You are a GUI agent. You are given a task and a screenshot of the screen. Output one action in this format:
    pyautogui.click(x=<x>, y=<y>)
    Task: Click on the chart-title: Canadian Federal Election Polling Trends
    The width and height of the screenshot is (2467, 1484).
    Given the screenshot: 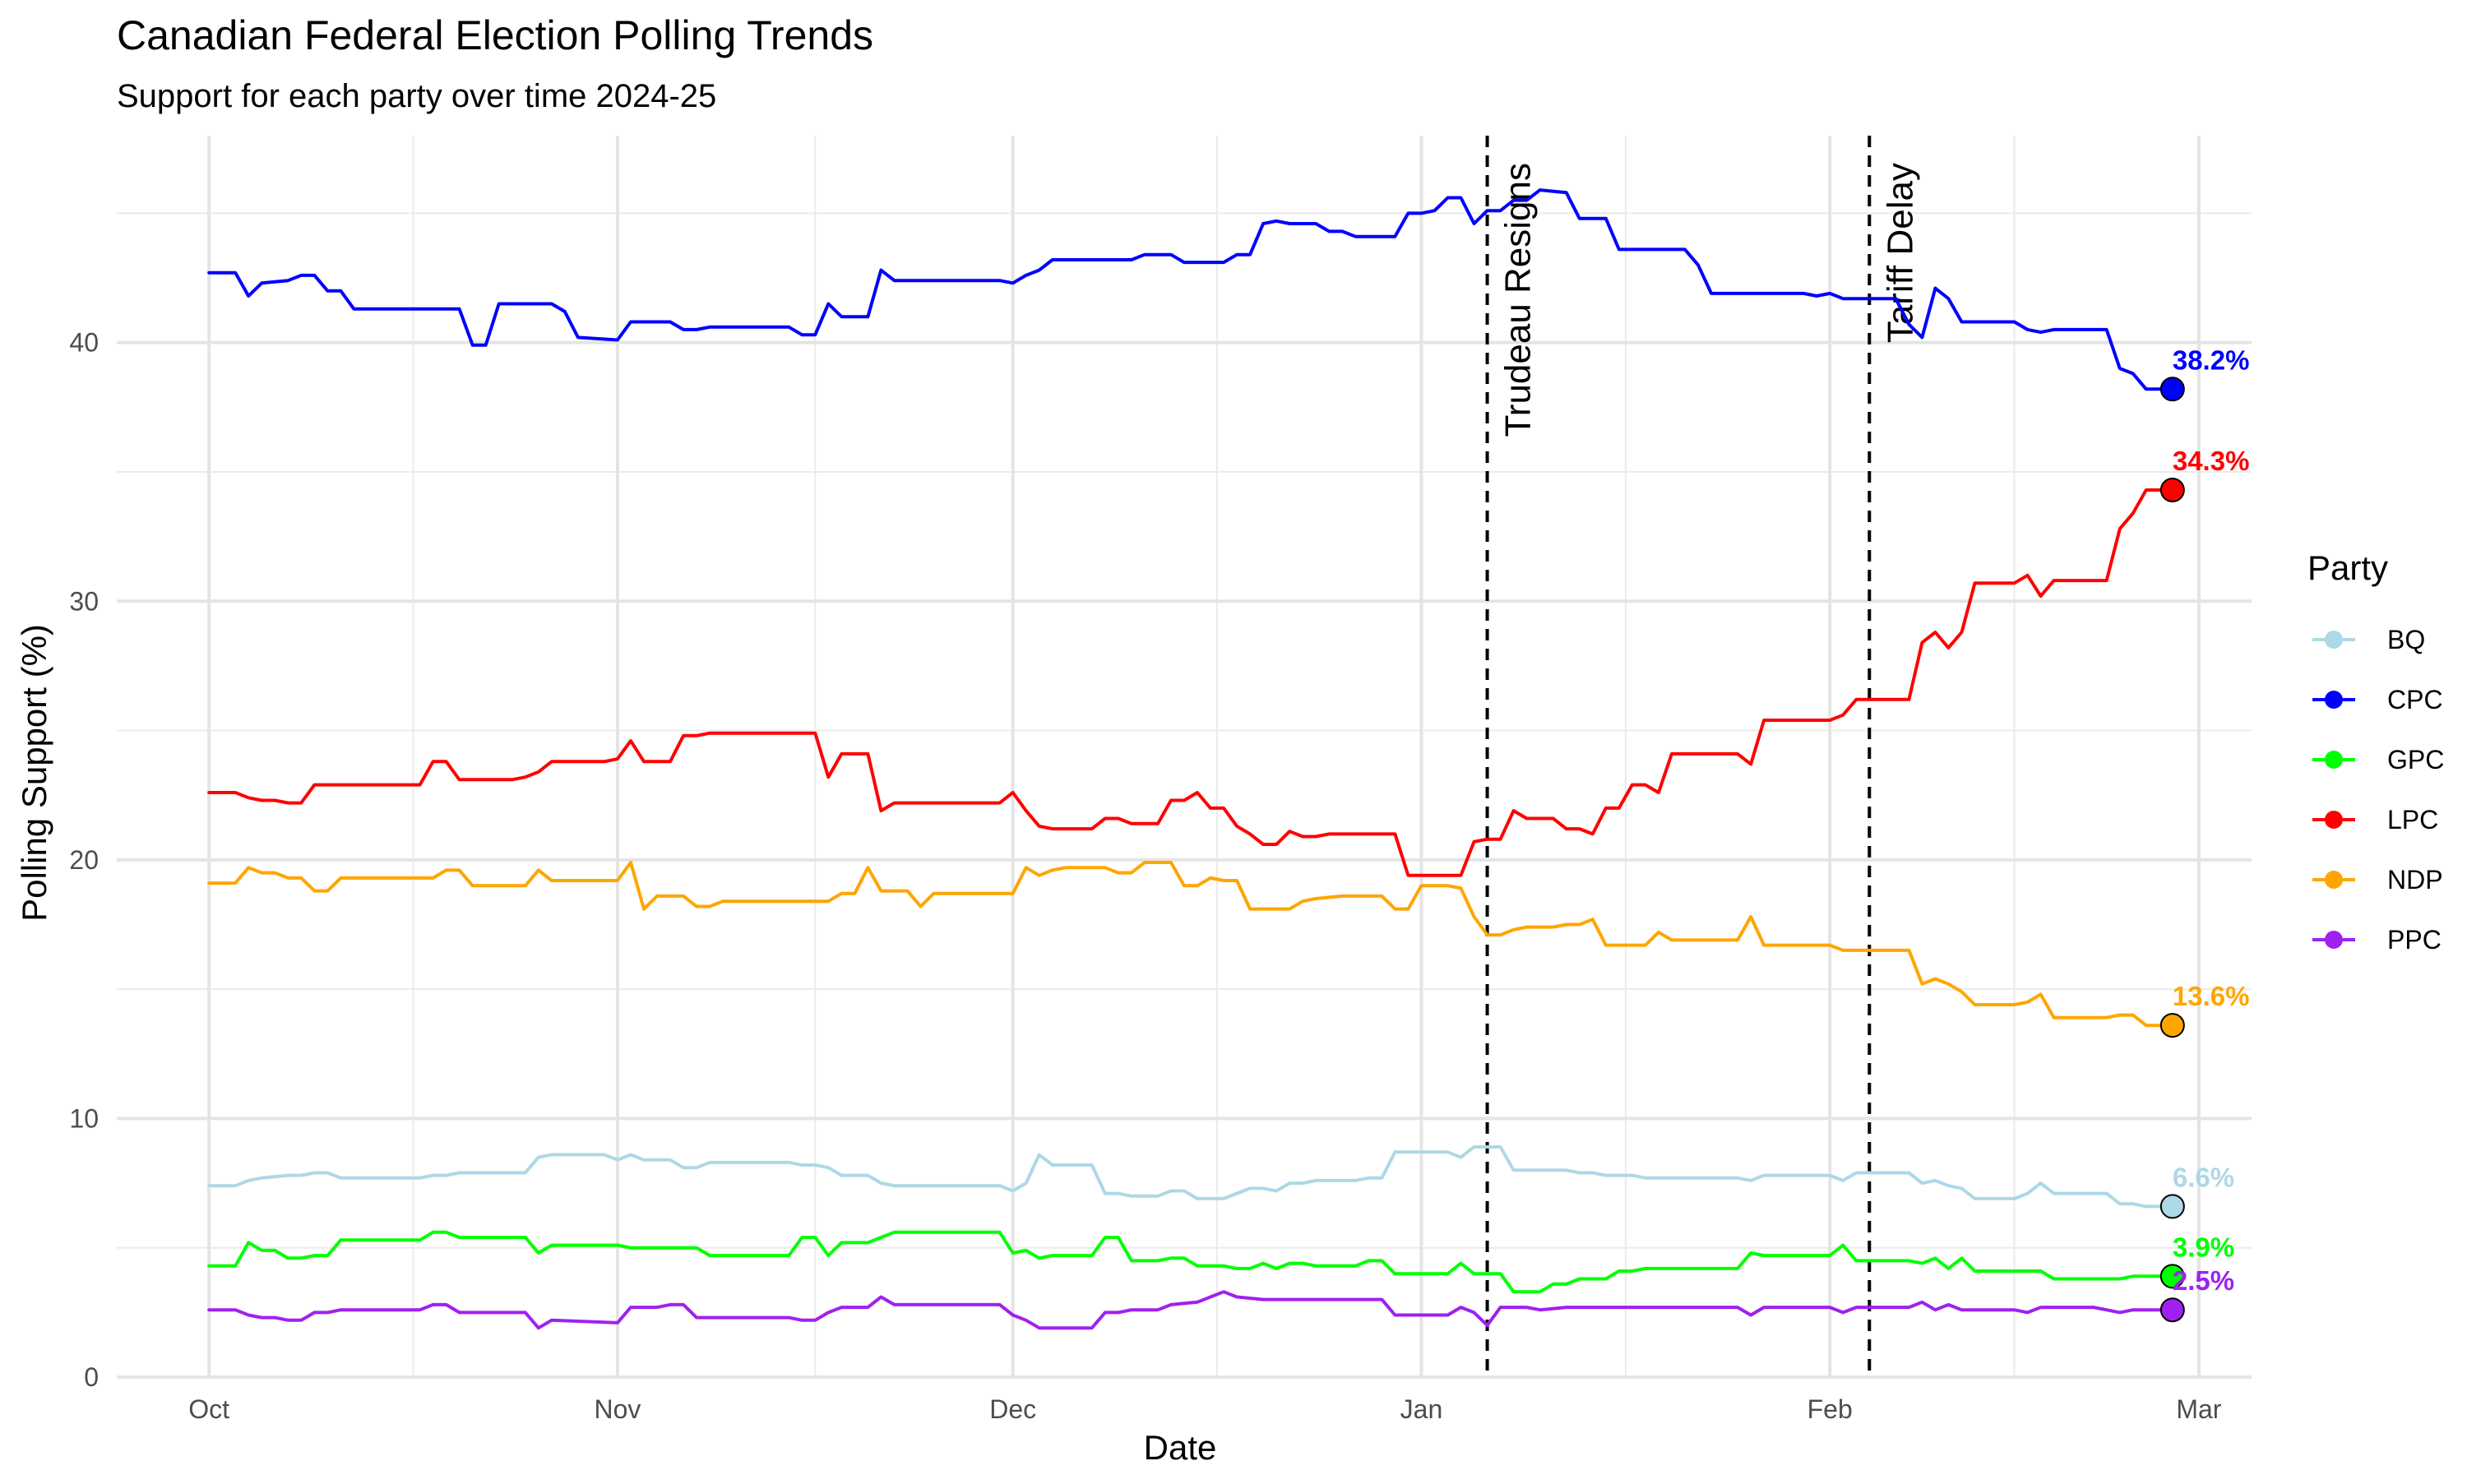 What is the action you would take?
    pyautogui.click(x=495, y=35)
    